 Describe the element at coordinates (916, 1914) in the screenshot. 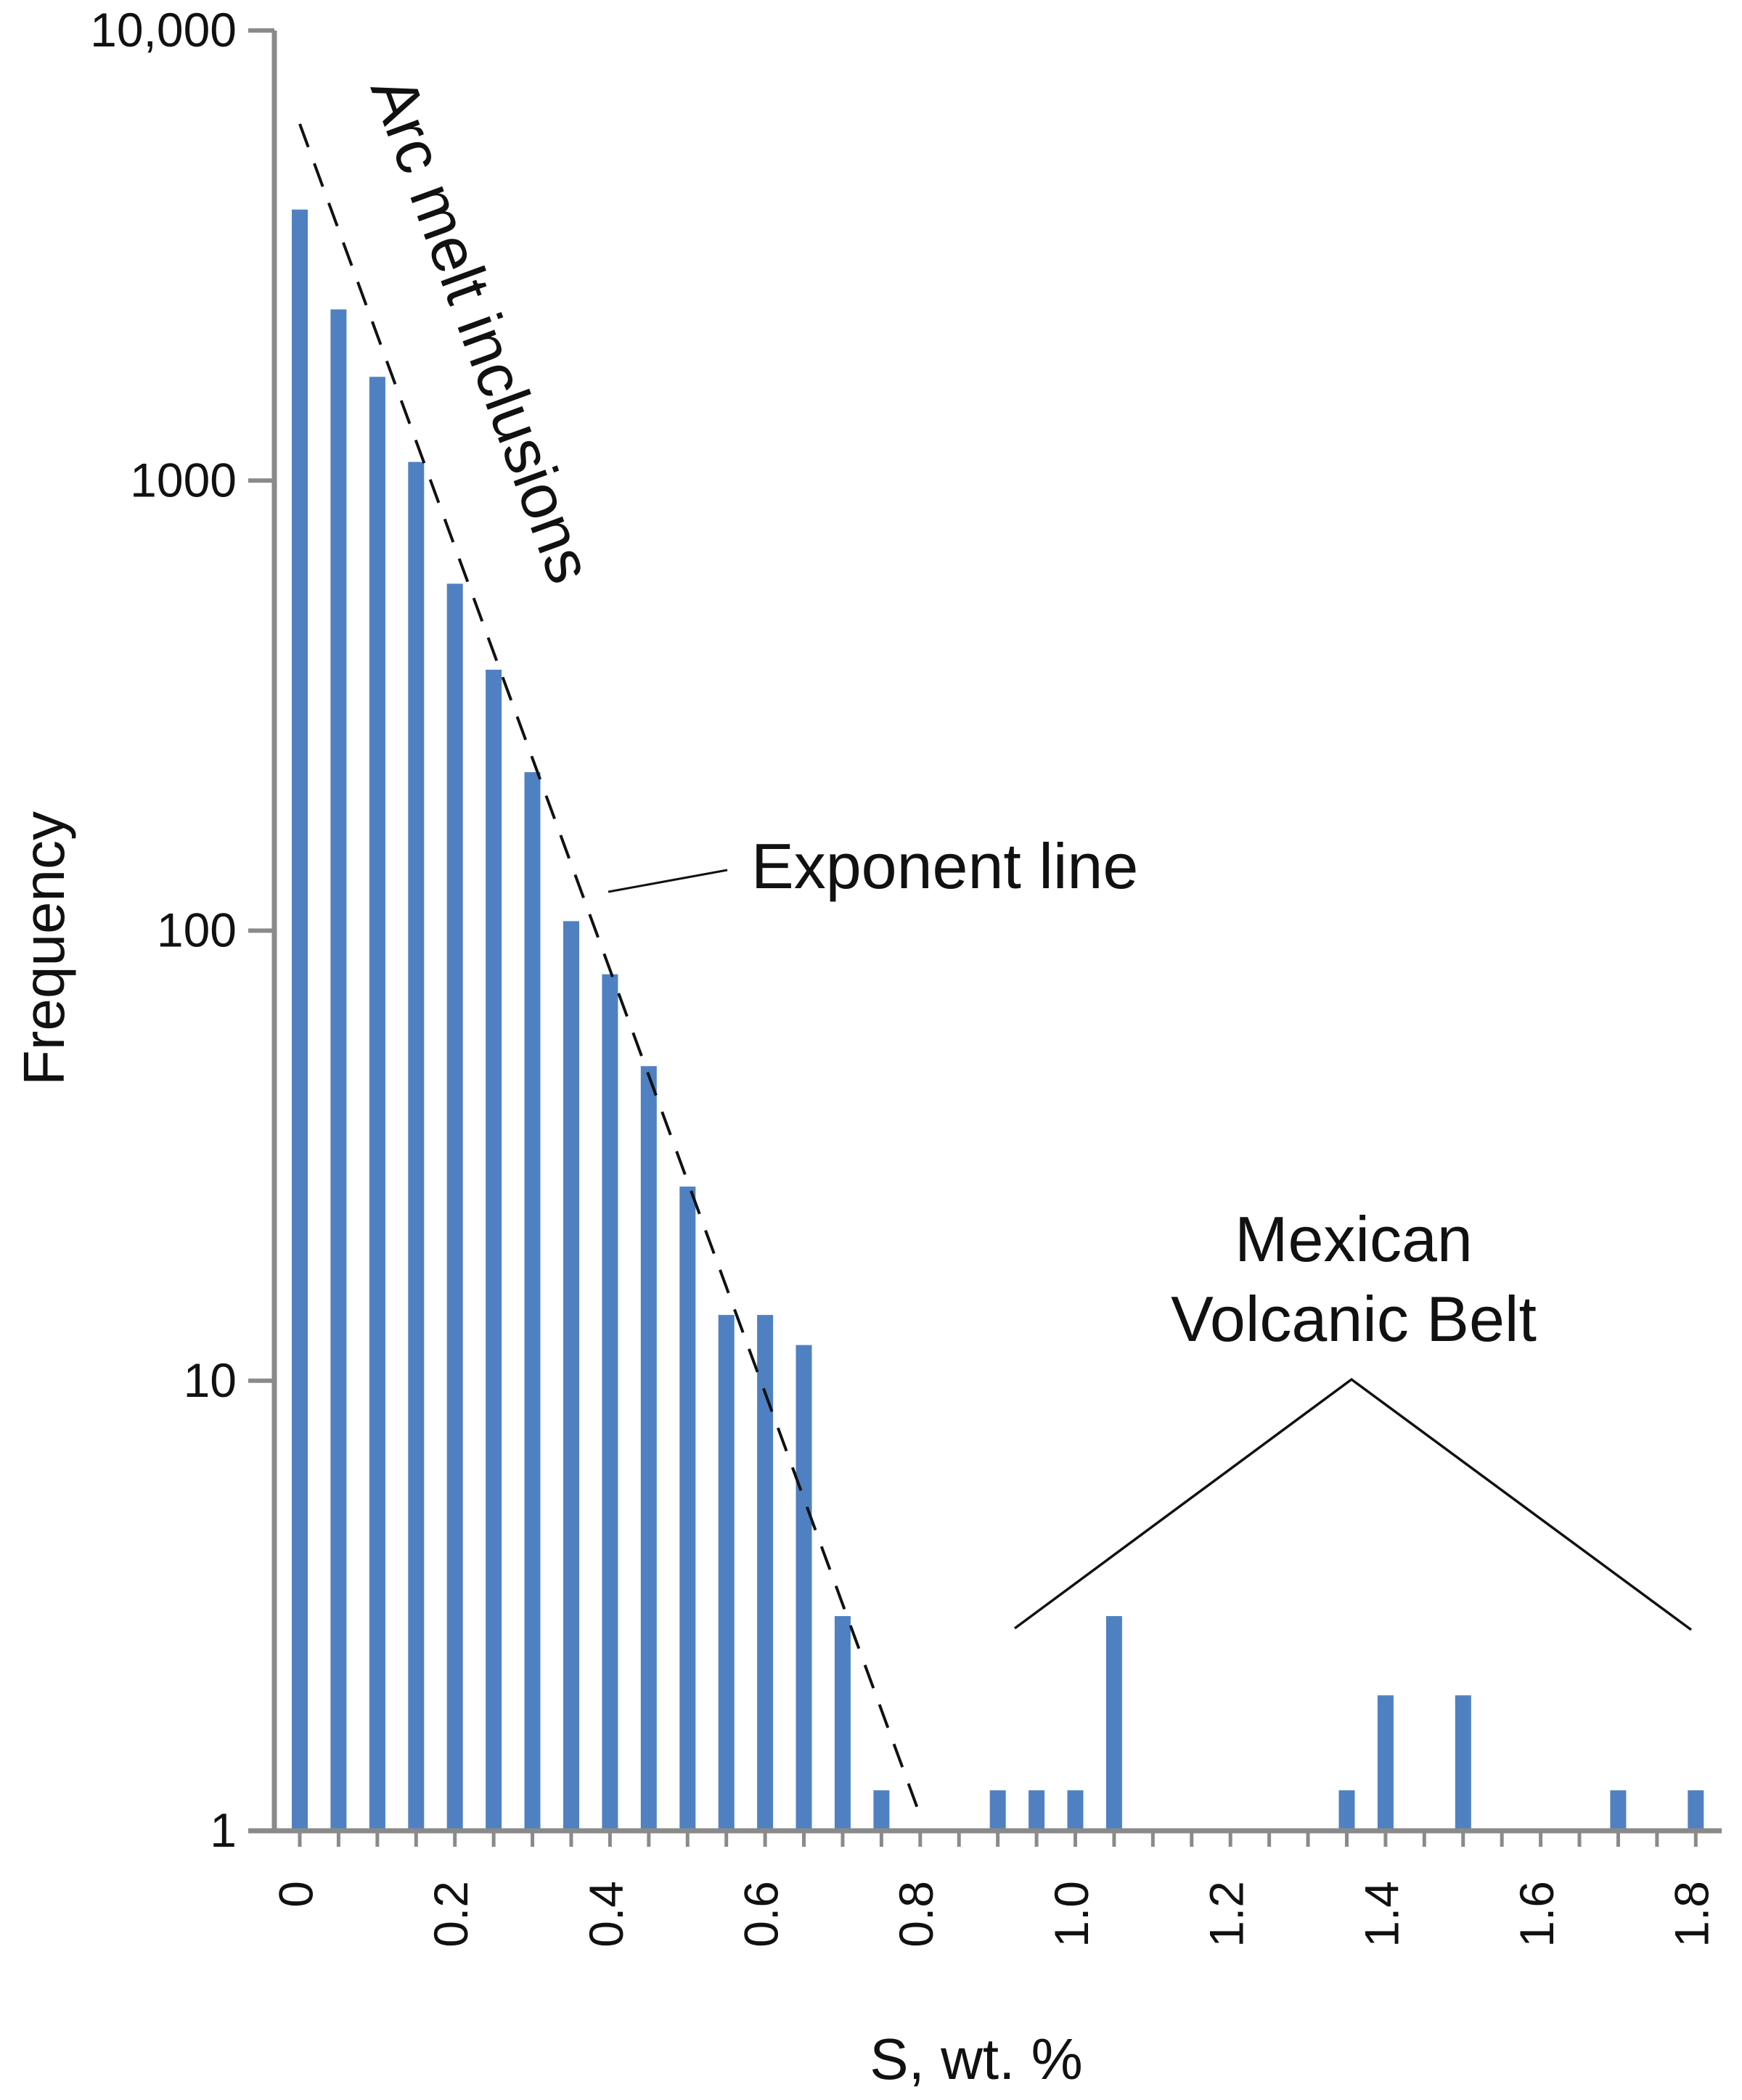

I see `x-tick-label-4: 0.8` at that location.